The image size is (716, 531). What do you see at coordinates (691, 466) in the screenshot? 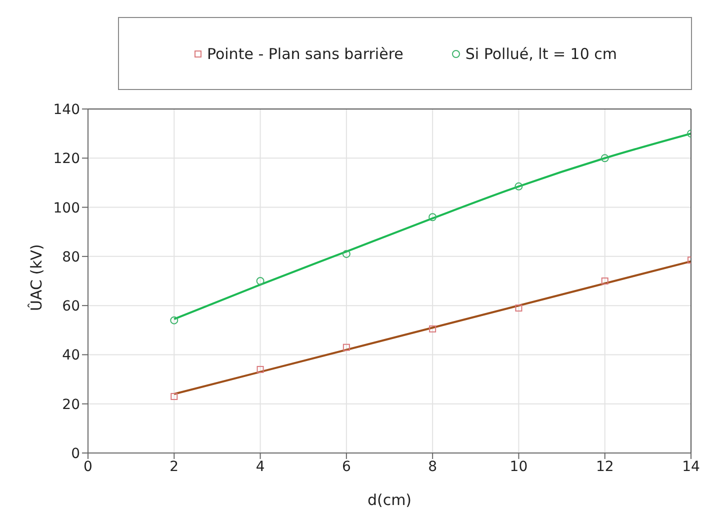
I see `x-tick-label: 14` at bounding box center [691, 466].